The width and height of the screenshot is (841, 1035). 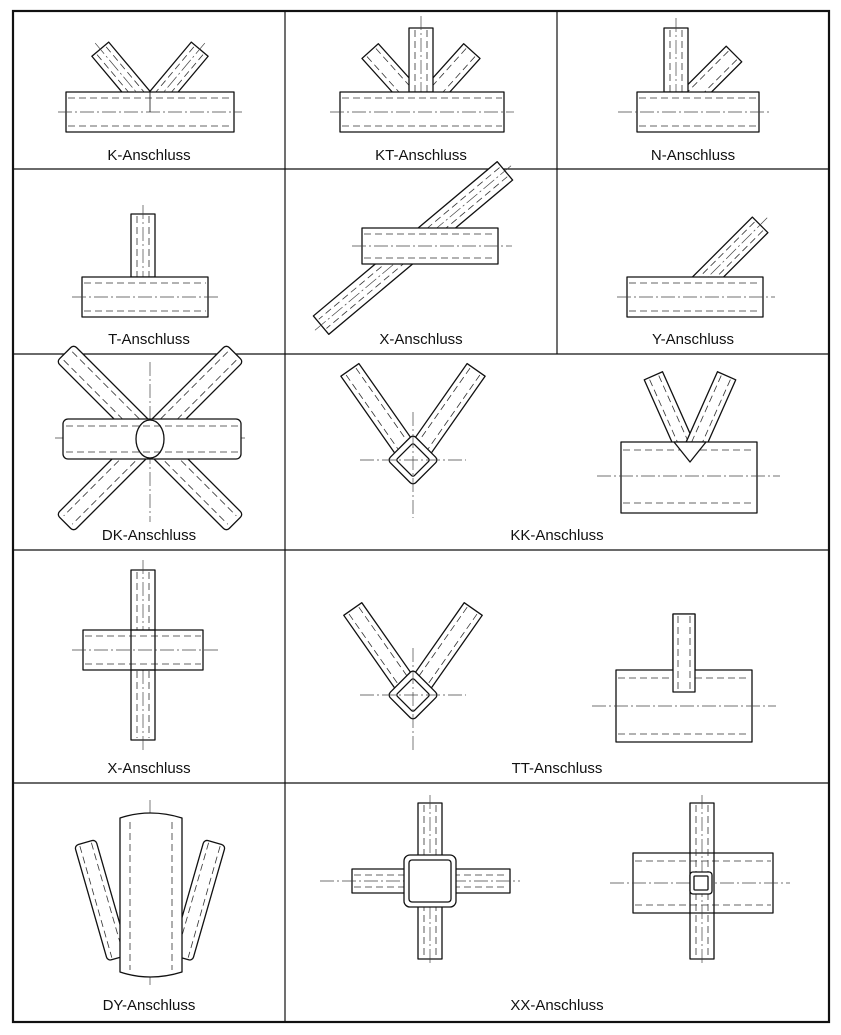 I want to click on xx-joint-elevation-drawing, so click(x=700, y=880).